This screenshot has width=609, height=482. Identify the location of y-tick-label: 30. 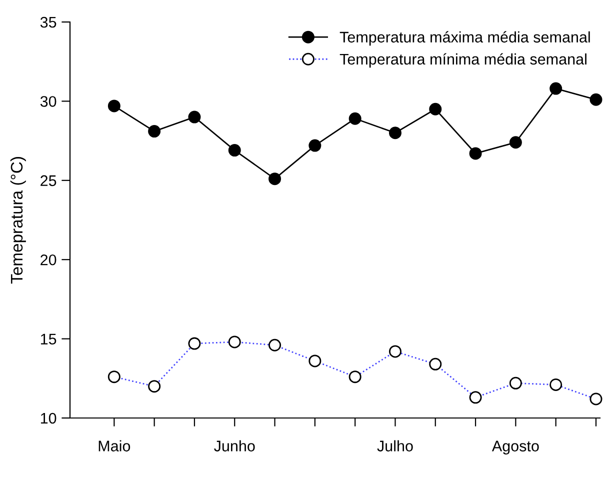
(48, 101).